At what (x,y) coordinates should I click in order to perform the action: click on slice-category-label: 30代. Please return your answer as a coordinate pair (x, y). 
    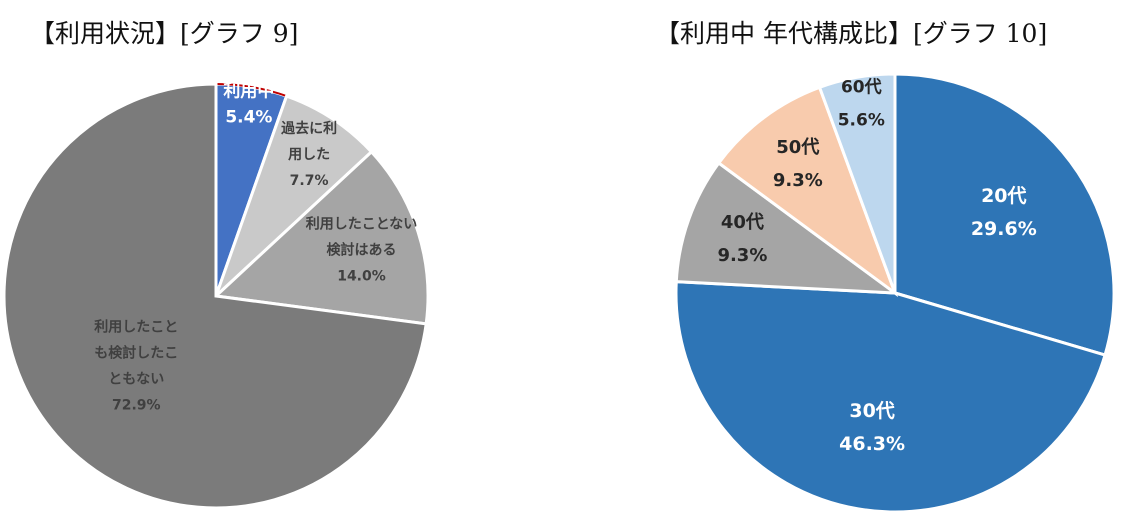
    Looking at the image, I should click on (871, 411).